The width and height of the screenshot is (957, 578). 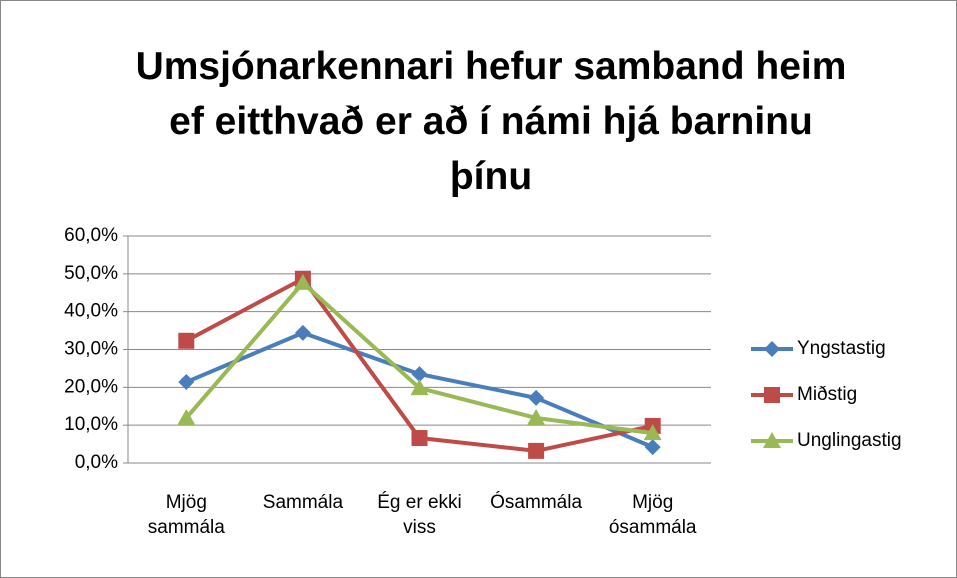 I want to click on legend-label: Yngstastig, so click(x=841, y=348).